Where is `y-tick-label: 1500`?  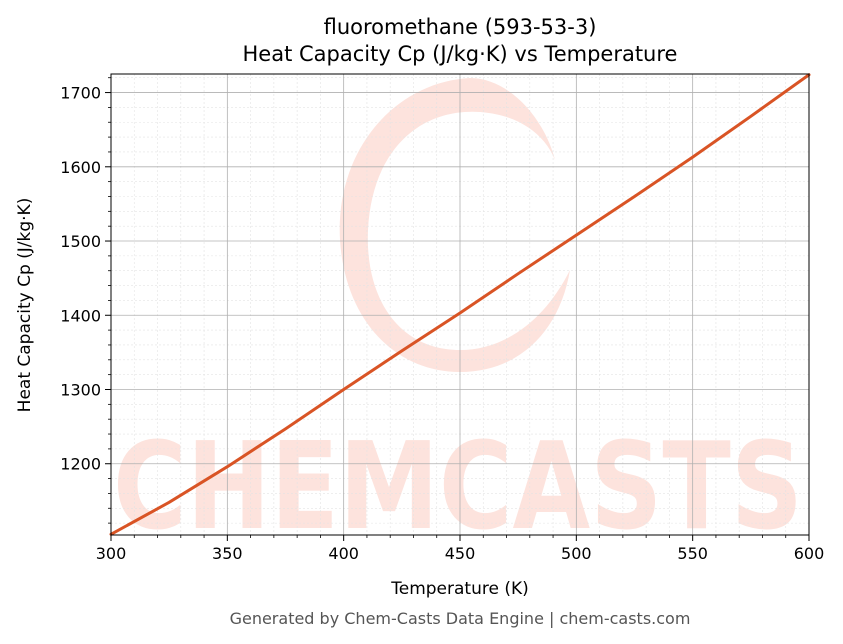 y-tick-label: 1500 is located at coordinates (80, 241).